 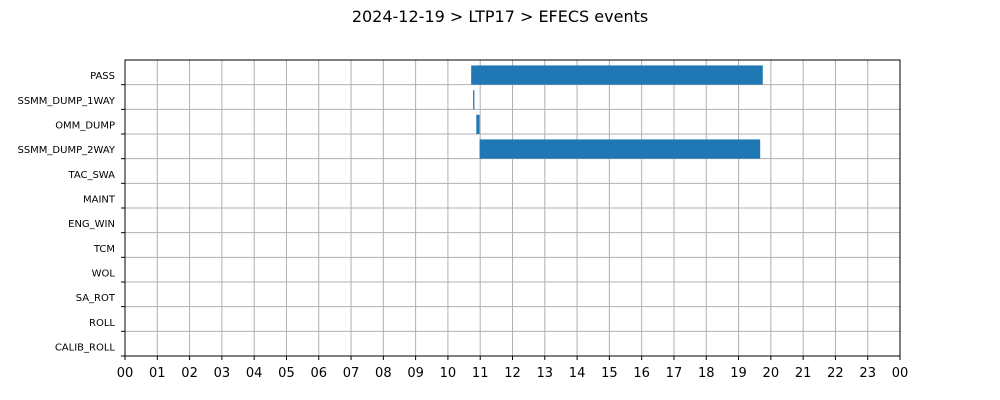 I want to click on y-tick-label-ssmm-dump-1way: SSMM_DUMP_1WAY, so click(x=66, y=101).